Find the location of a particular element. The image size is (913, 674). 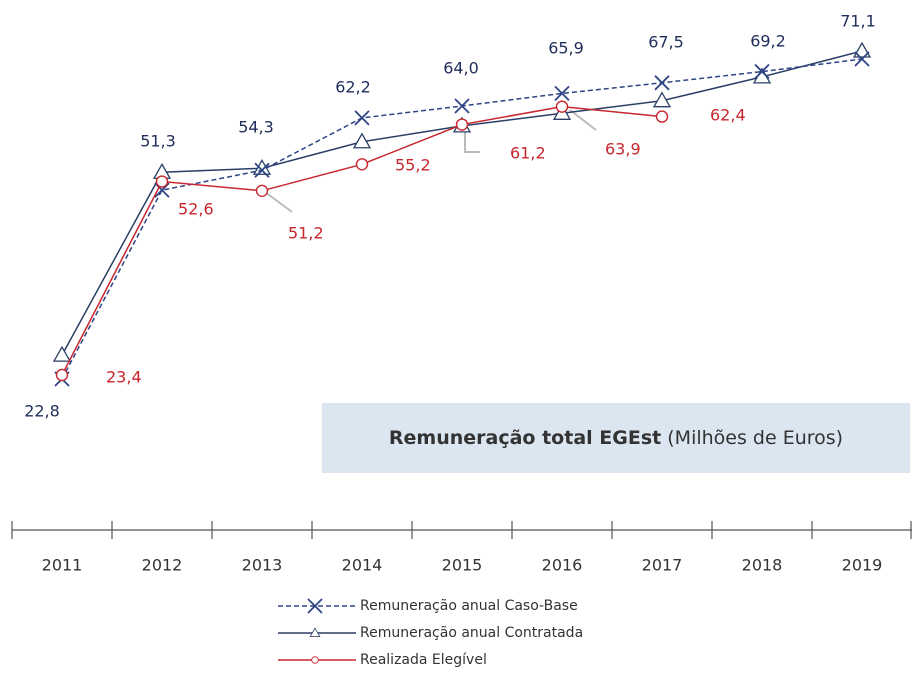

data-label: 62,2 is located at coordinates (353, 87).